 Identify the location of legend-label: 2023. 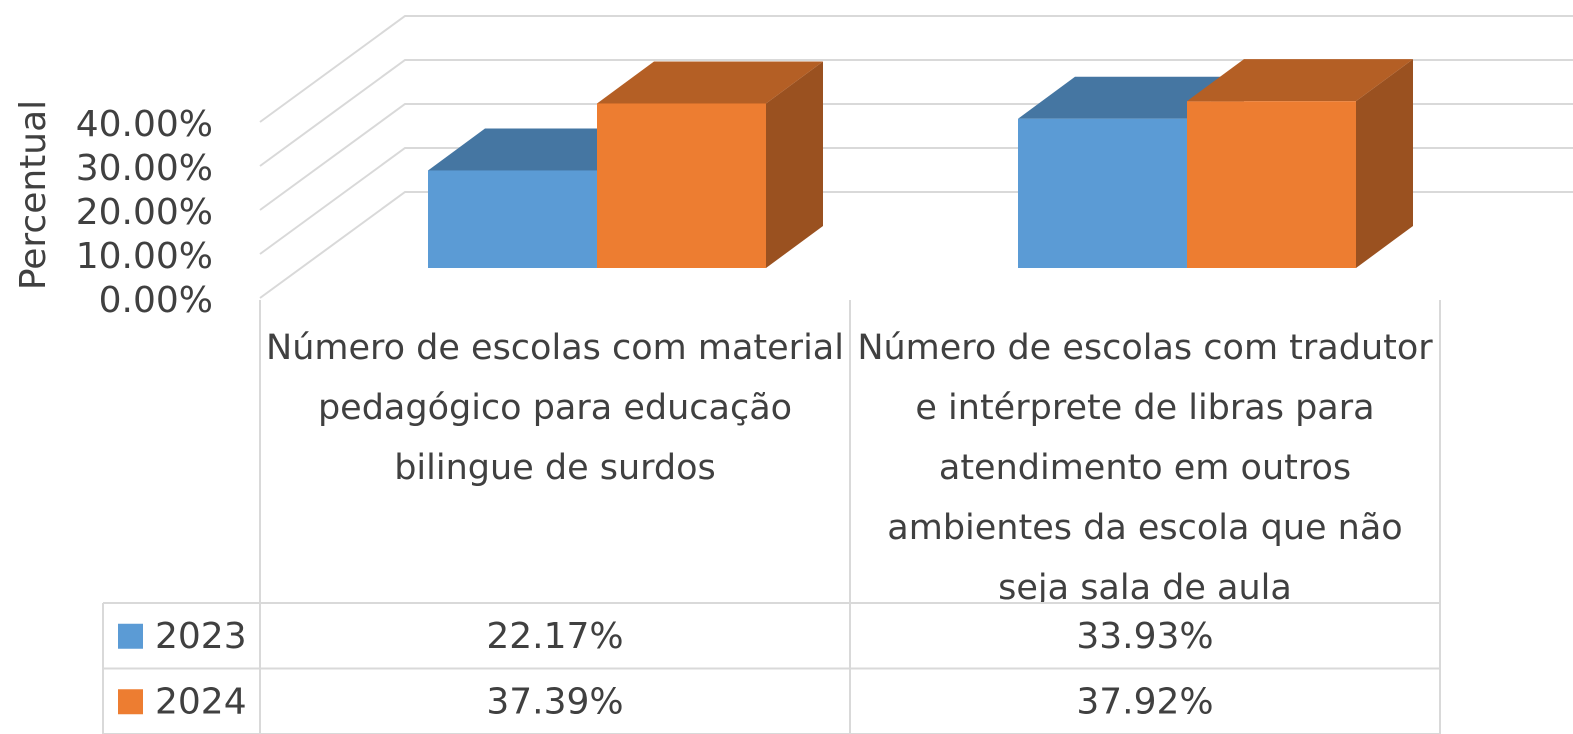
(201, 636).